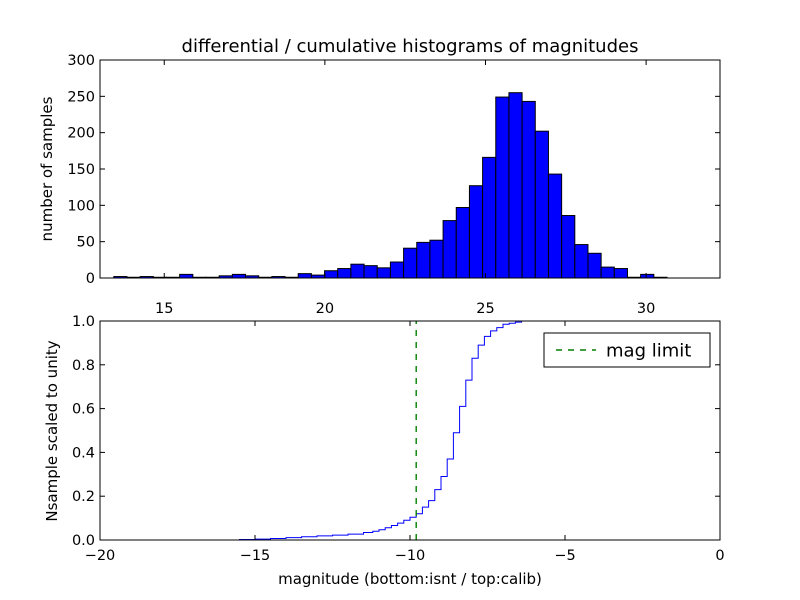  Describe the element at coordinates (90, 279) in the screenshot. I see `top-y-tick-label: 0` at that location.